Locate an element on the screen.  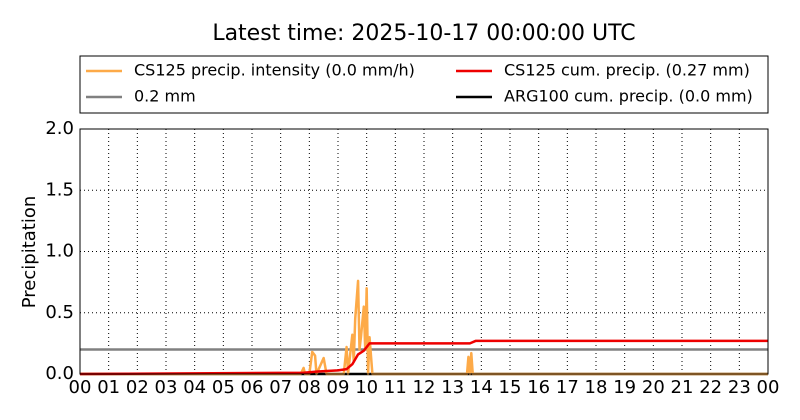
x-tick-label: 03 is located at coordinates (166, 387).